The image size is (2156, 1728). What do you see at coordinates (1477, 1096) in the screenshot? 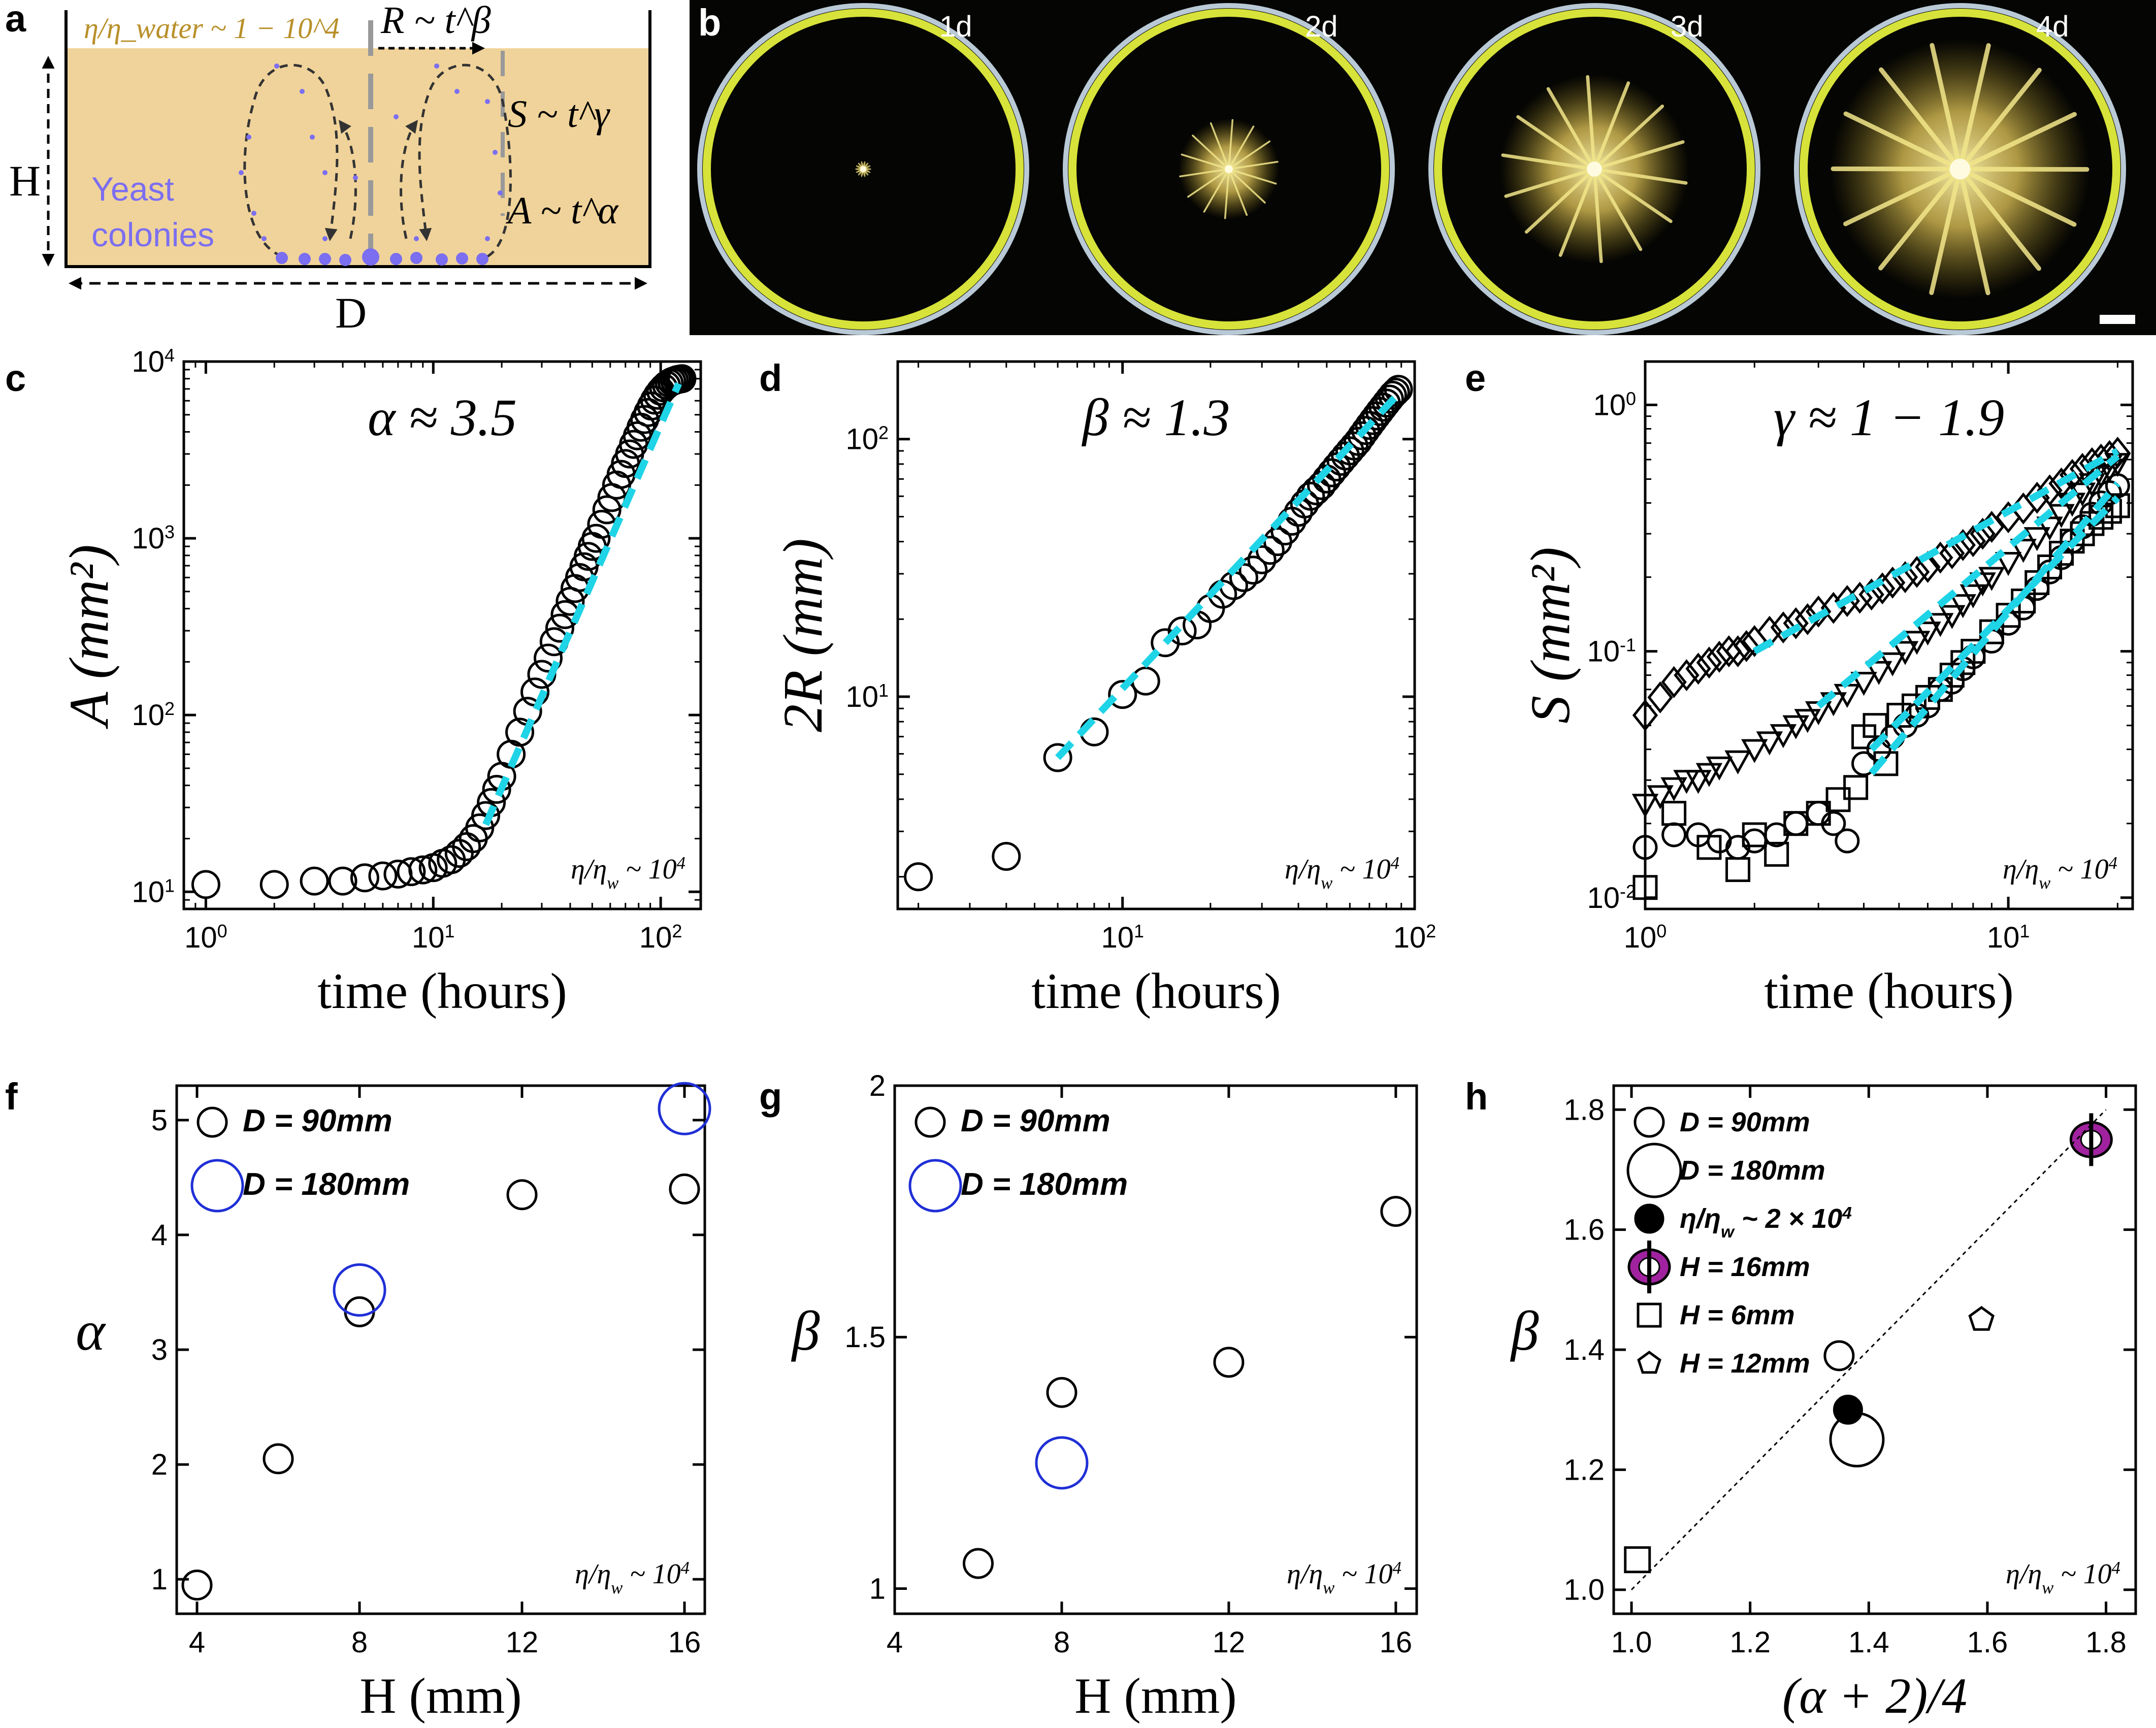
I see `panel-label-h: h` at bounding box center [1477, 1096].